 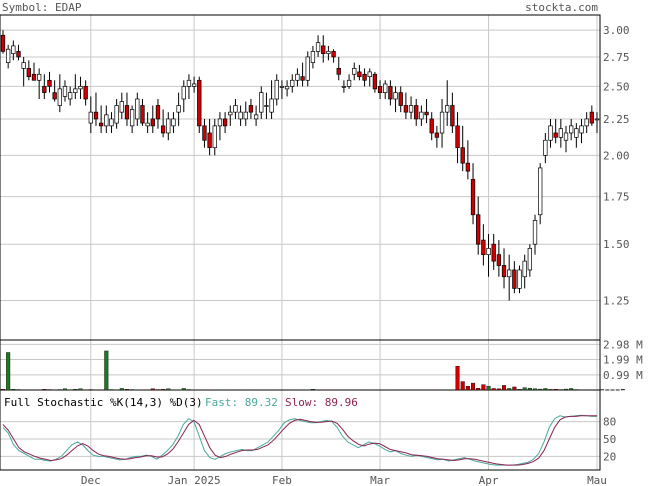 I want to click on price-tick-label: 2.00, so click(x=616, y=155).